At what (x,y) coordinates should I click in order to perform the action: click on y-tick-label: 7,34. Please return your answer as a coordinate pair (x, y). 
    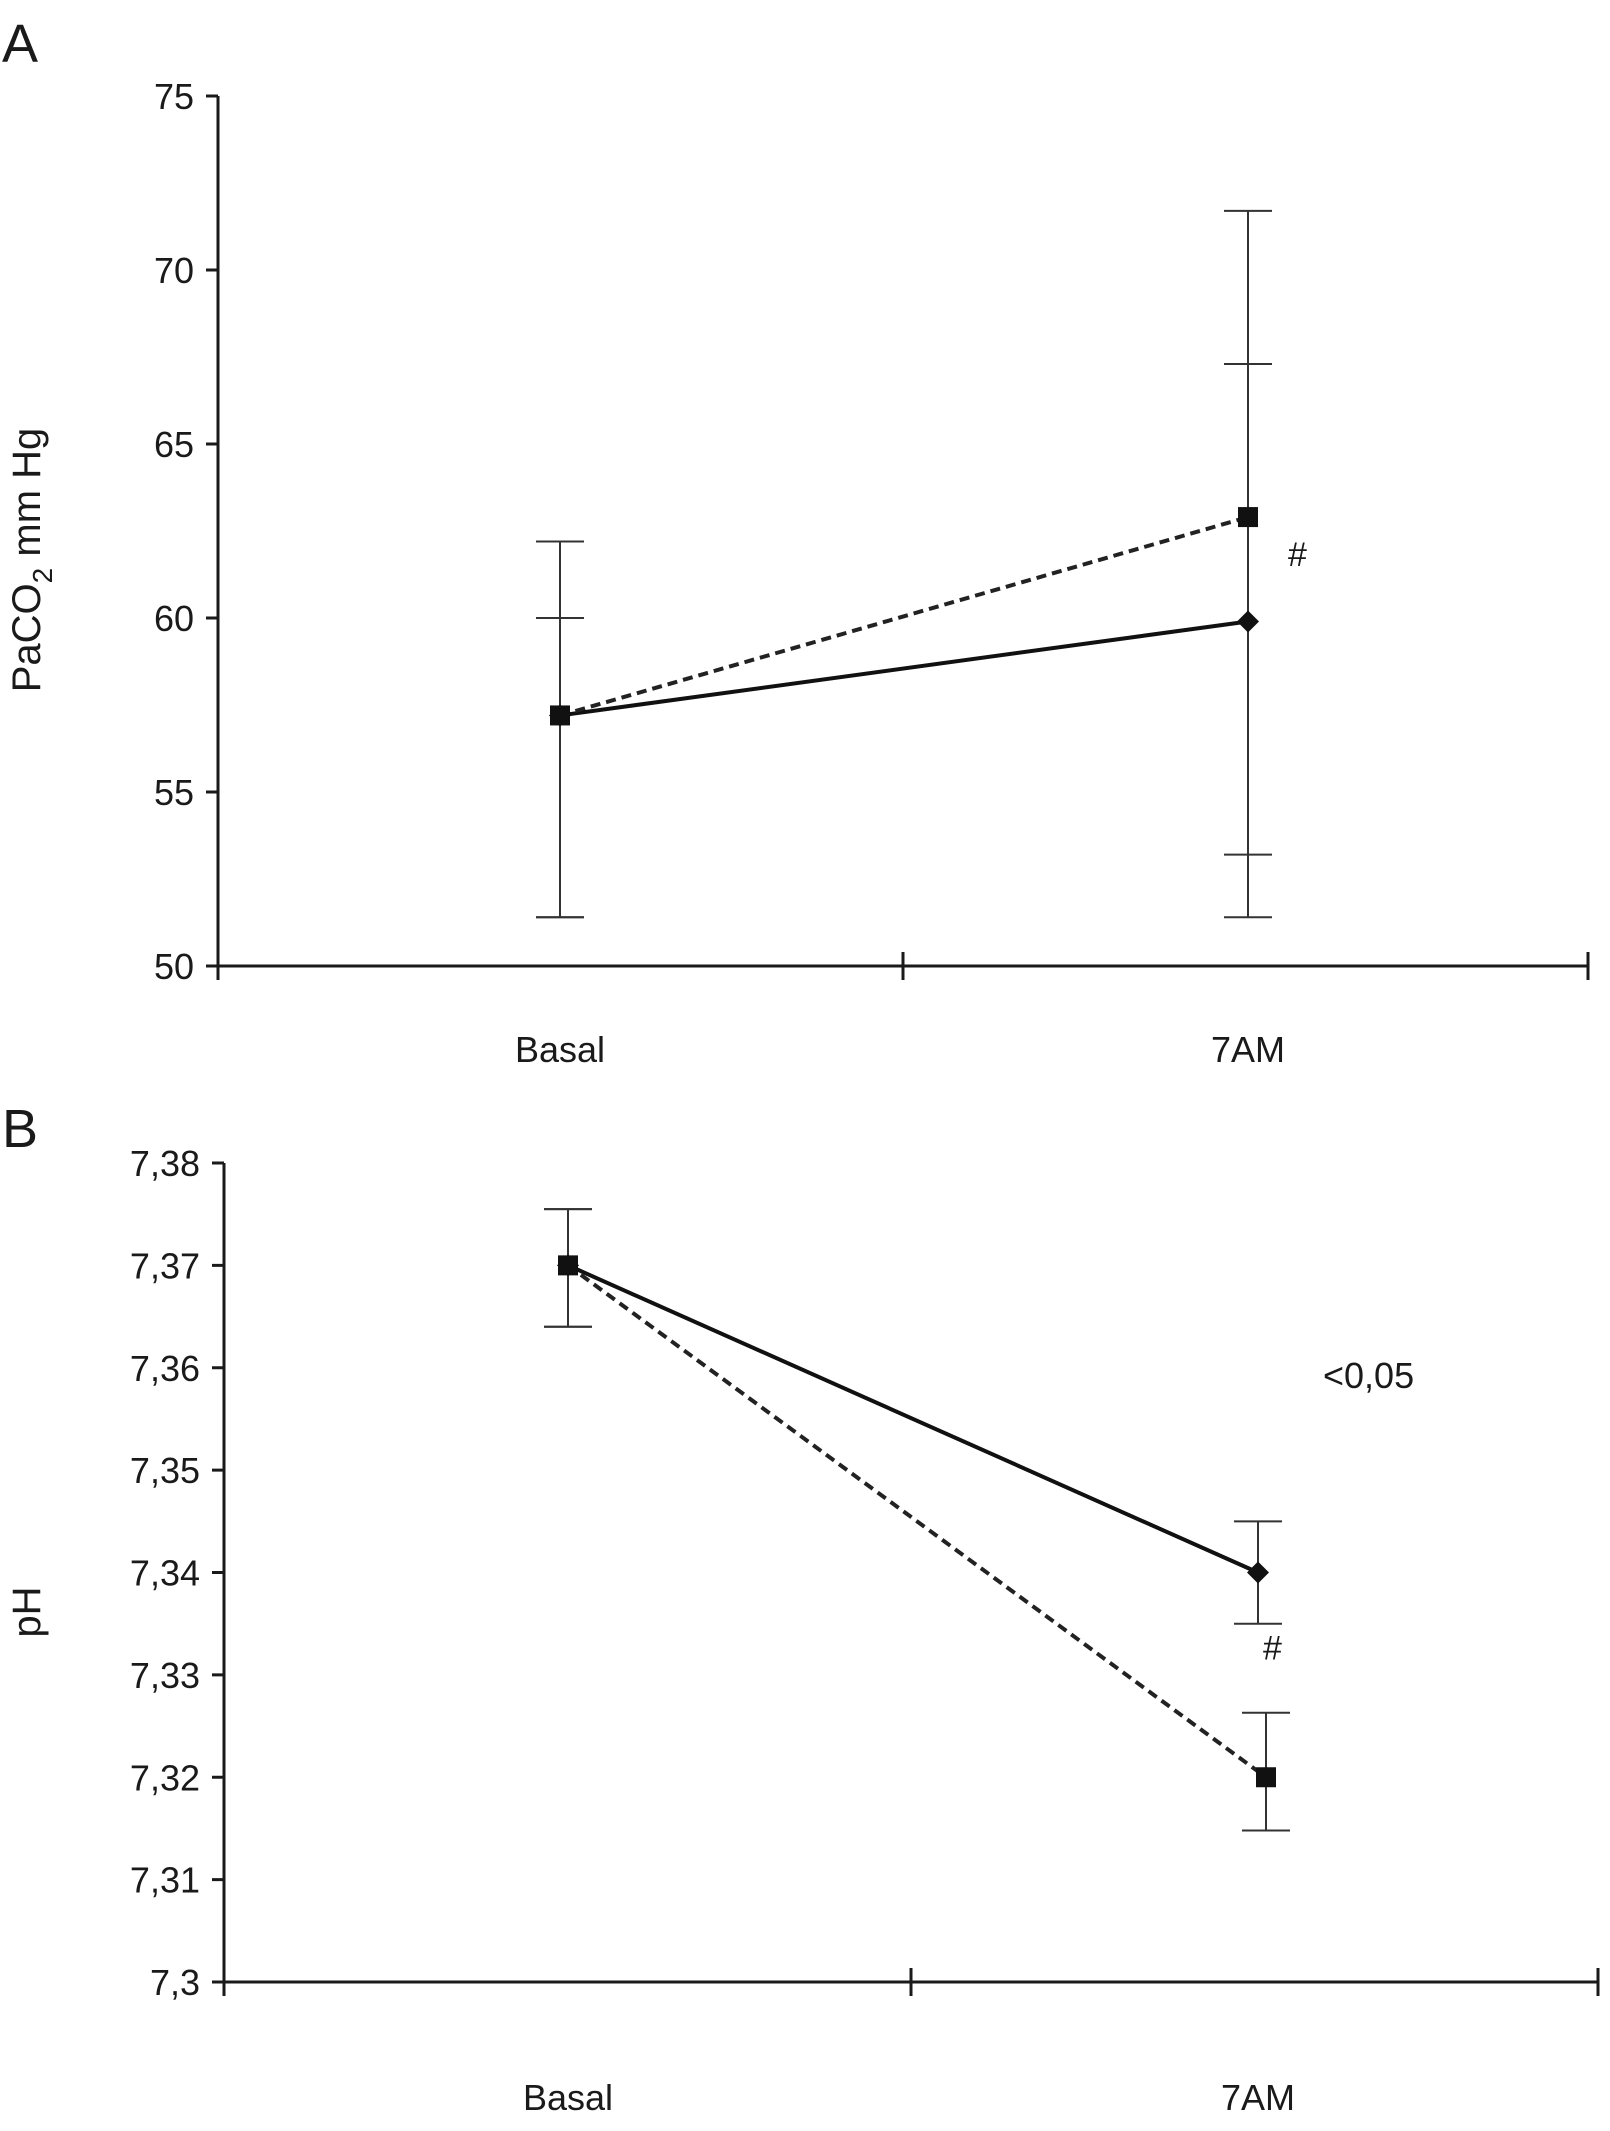
    Looking at the image, I should click on (165, 1573).